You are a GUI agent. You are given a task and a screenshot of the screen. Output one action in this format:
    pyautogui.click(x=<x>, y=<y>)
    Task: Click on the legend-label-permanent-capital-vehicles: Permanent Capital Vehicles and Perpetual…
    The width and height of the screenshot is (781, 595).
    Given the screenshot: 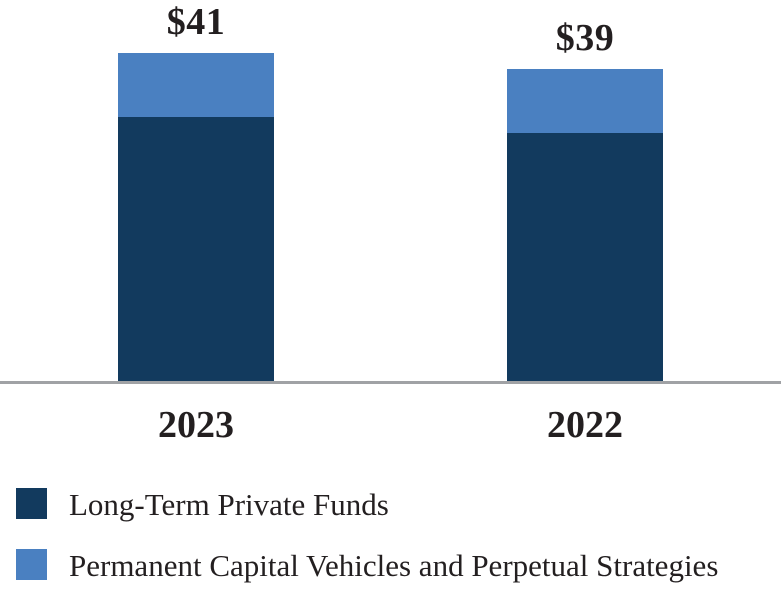 What is the action you would take?
    pyautogui.click(x=394, y=565)
    